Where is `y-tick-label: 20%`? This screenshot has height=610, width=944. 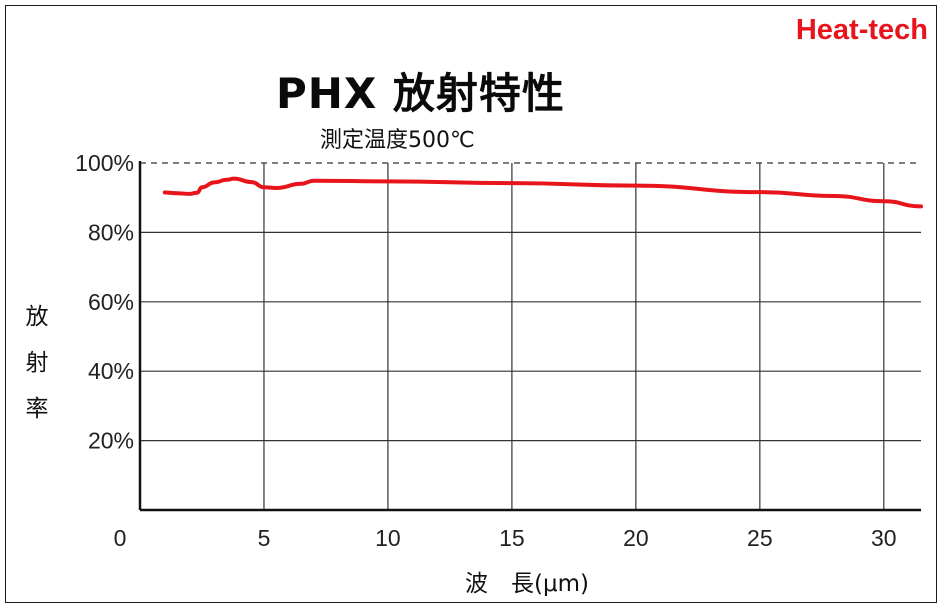
y-tick-label: 20% is located at coordinates (111, 441).